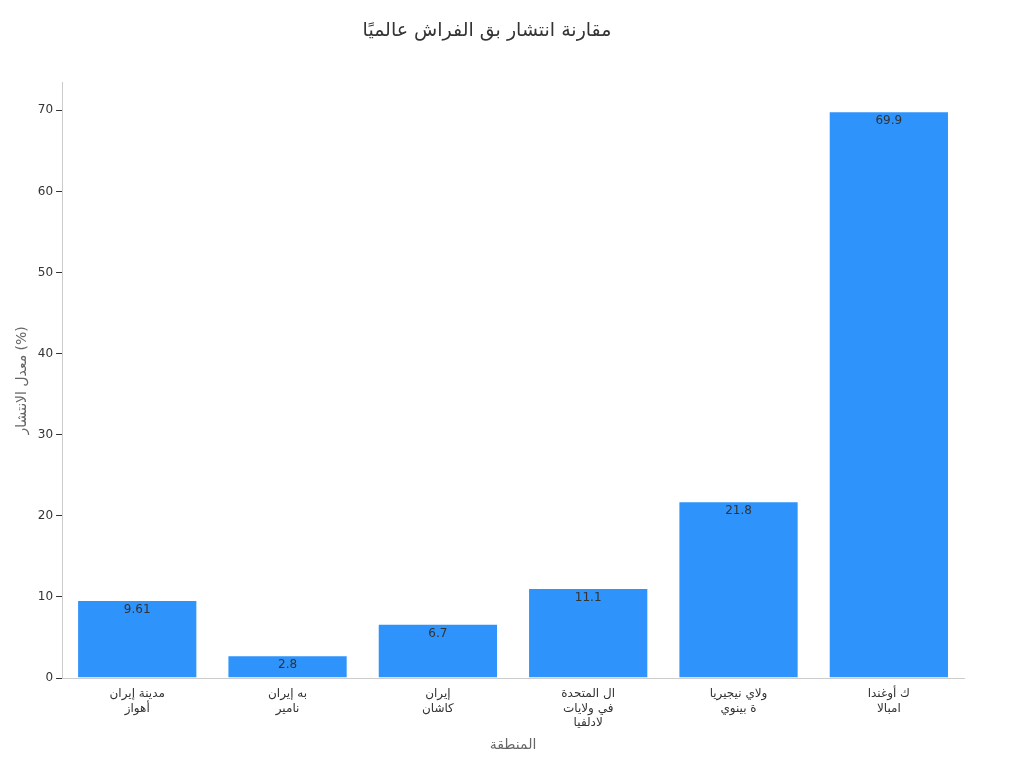 The height and width of the screenshot is (768, 1024). Describe the element at coordinates (45, 271) in the screenshot. I see `y-tick-label: 50` at that location.